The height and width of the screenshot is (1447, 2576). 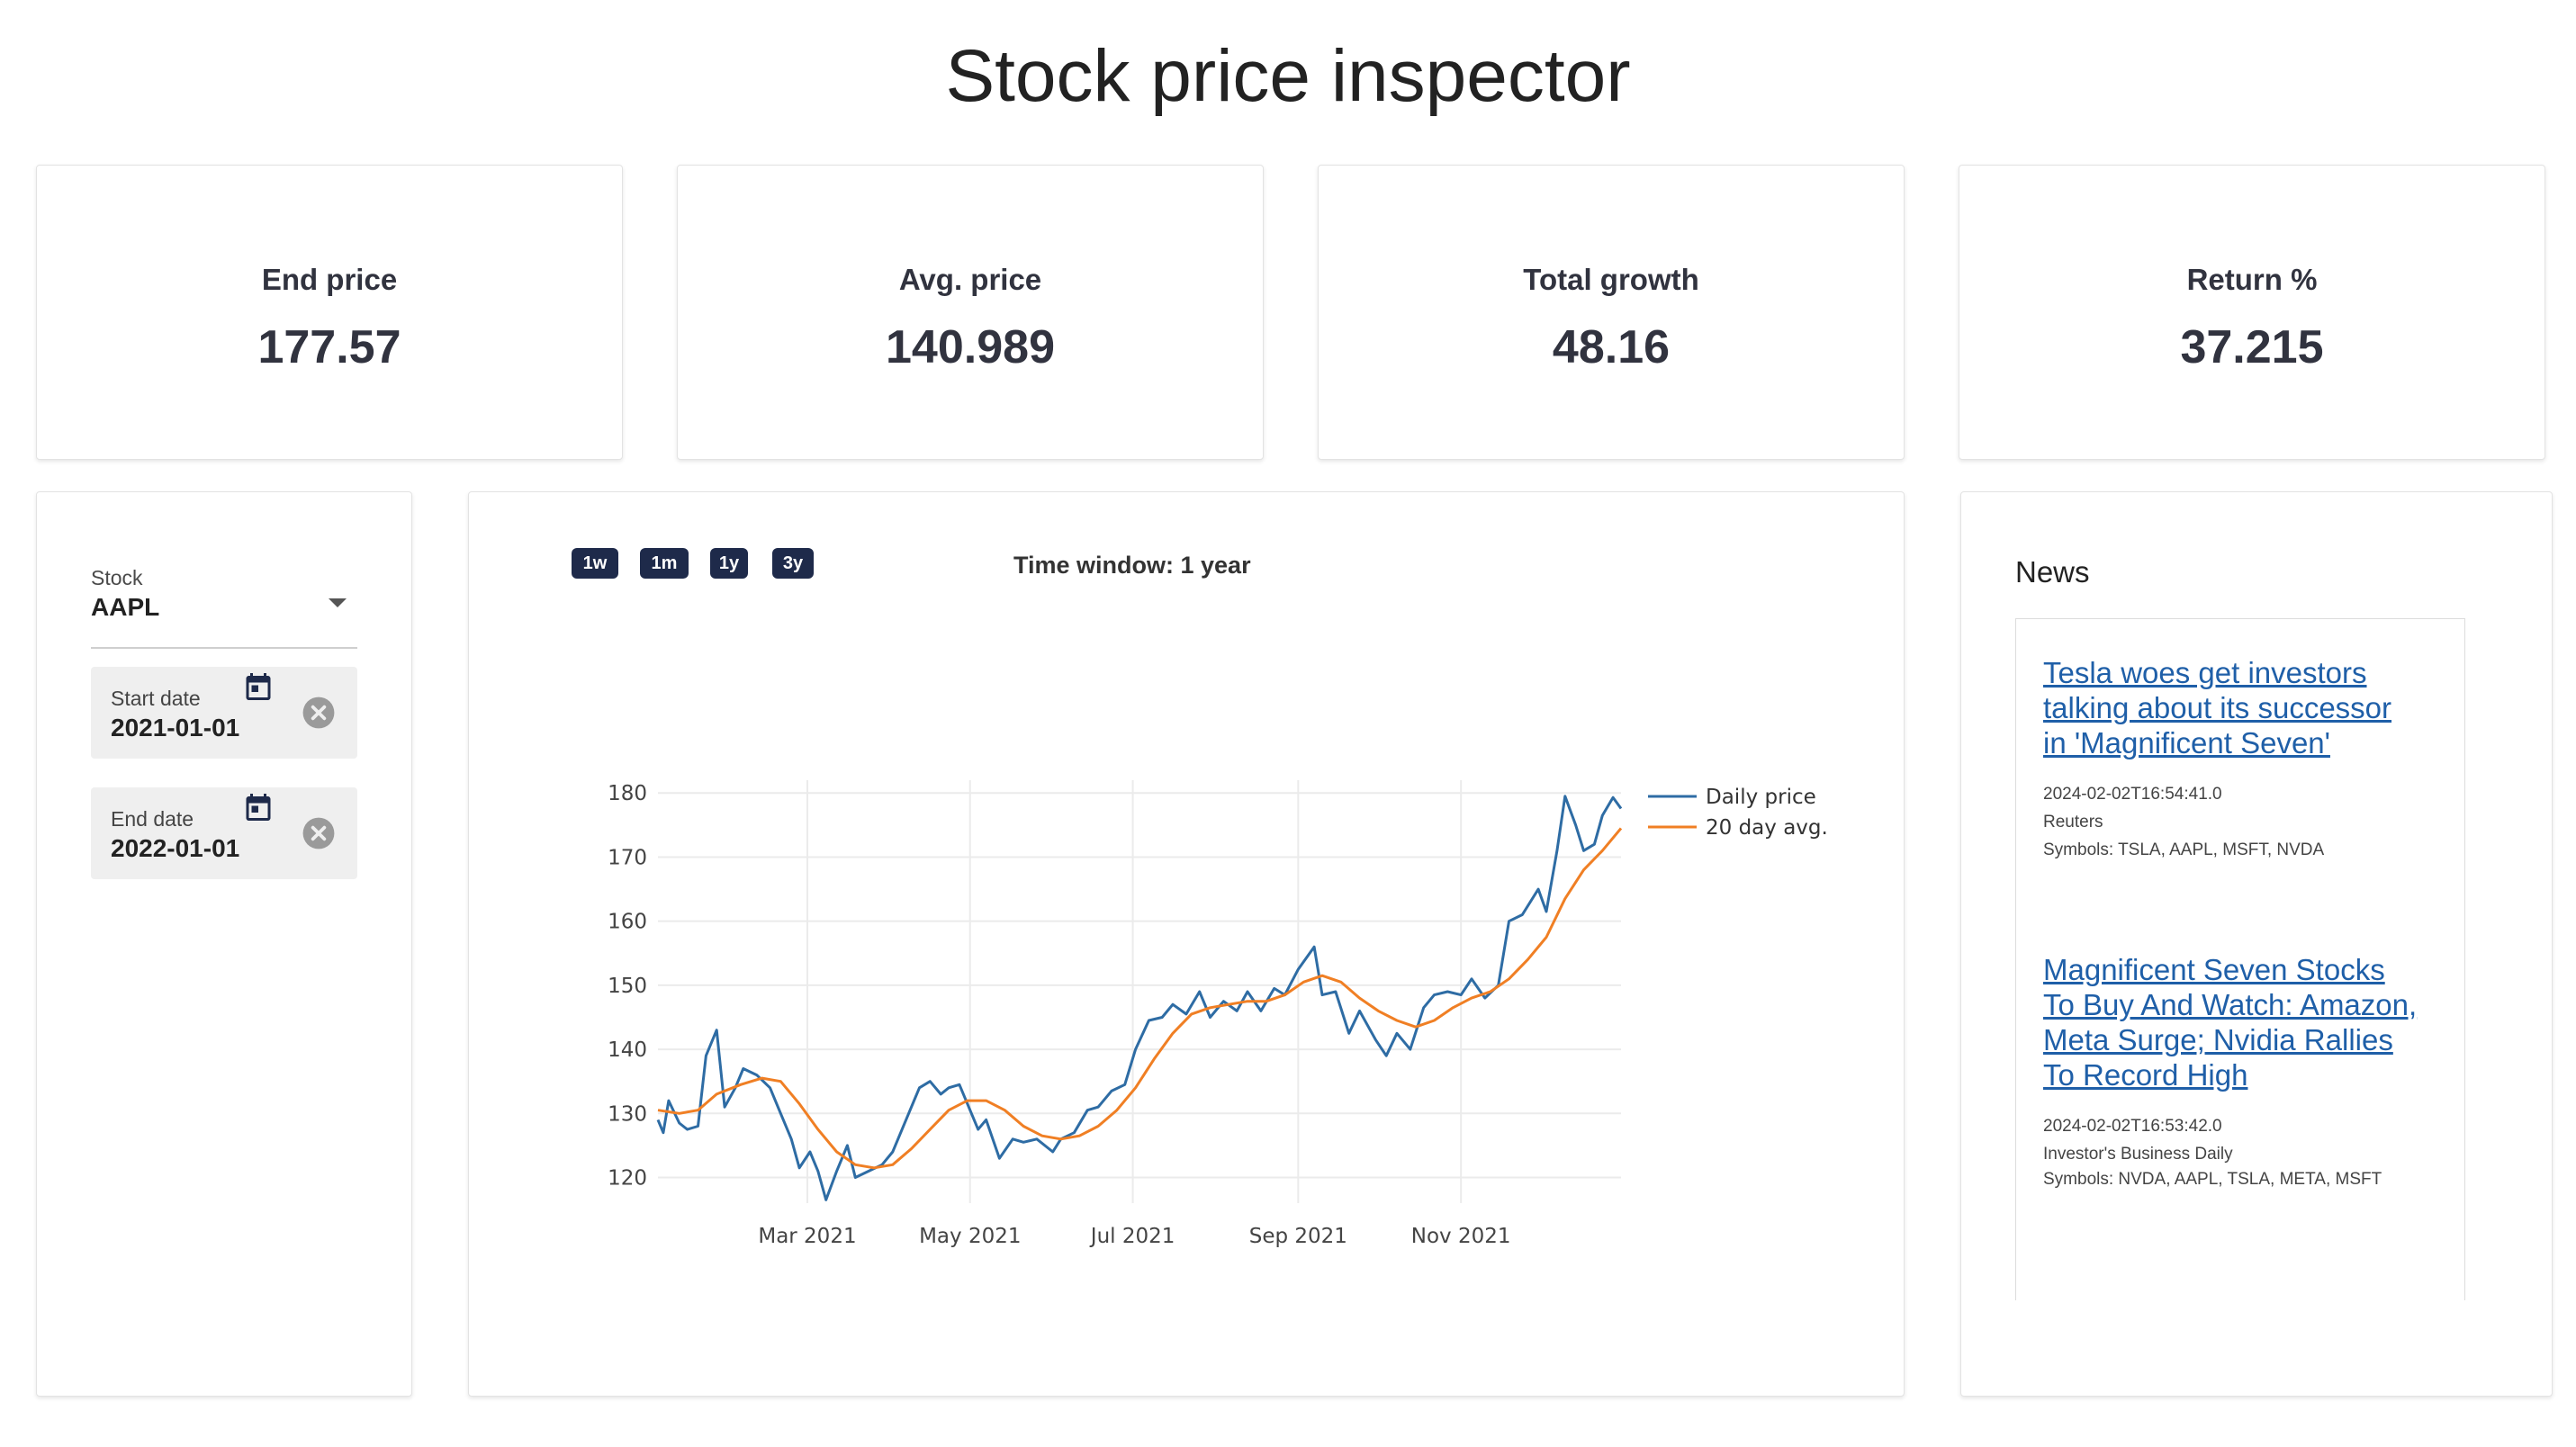 What do you see at coordinates (627, 794) in the screenshot?
I see `y-tick-label: 180` at bounding box center [627, 794].